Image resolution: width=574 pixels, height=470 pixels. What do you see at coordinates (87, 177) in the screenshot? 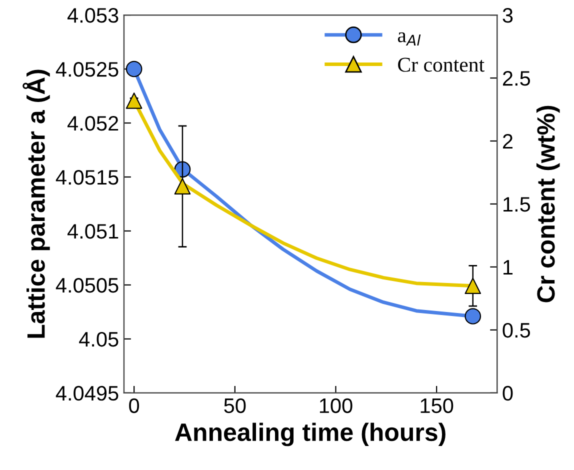
I see `y-tick-label: 4.0515` at bounding box center [87, 177].